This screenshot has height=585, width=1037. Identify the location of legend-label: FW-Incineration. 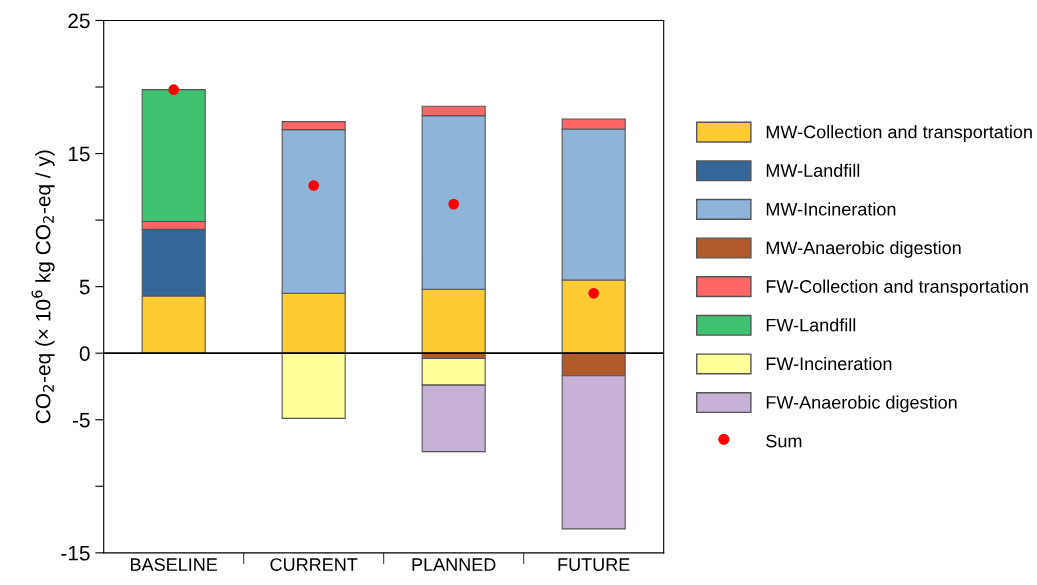
(829, 363).